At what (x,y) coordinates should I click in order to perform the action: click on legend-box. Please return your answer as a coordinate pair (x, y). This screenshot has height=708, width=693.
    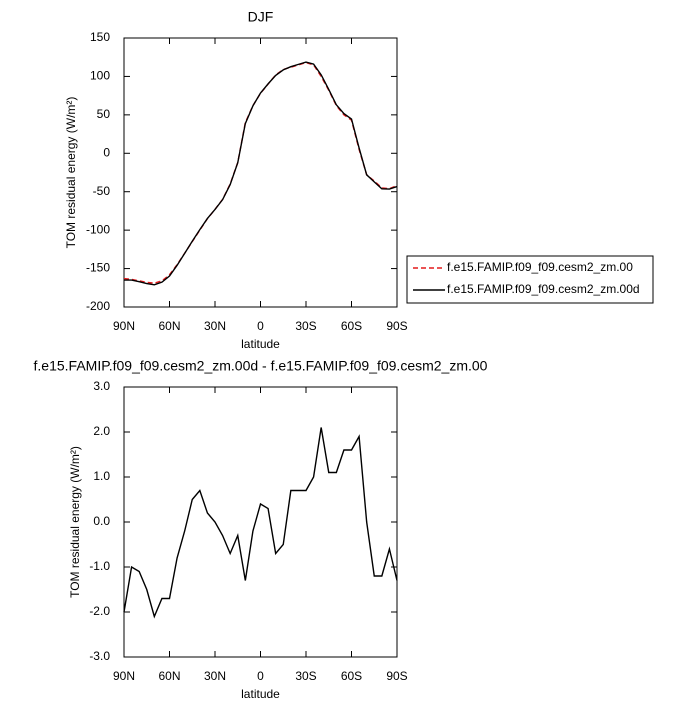
    Looking at the image, I should click on (530, 279).